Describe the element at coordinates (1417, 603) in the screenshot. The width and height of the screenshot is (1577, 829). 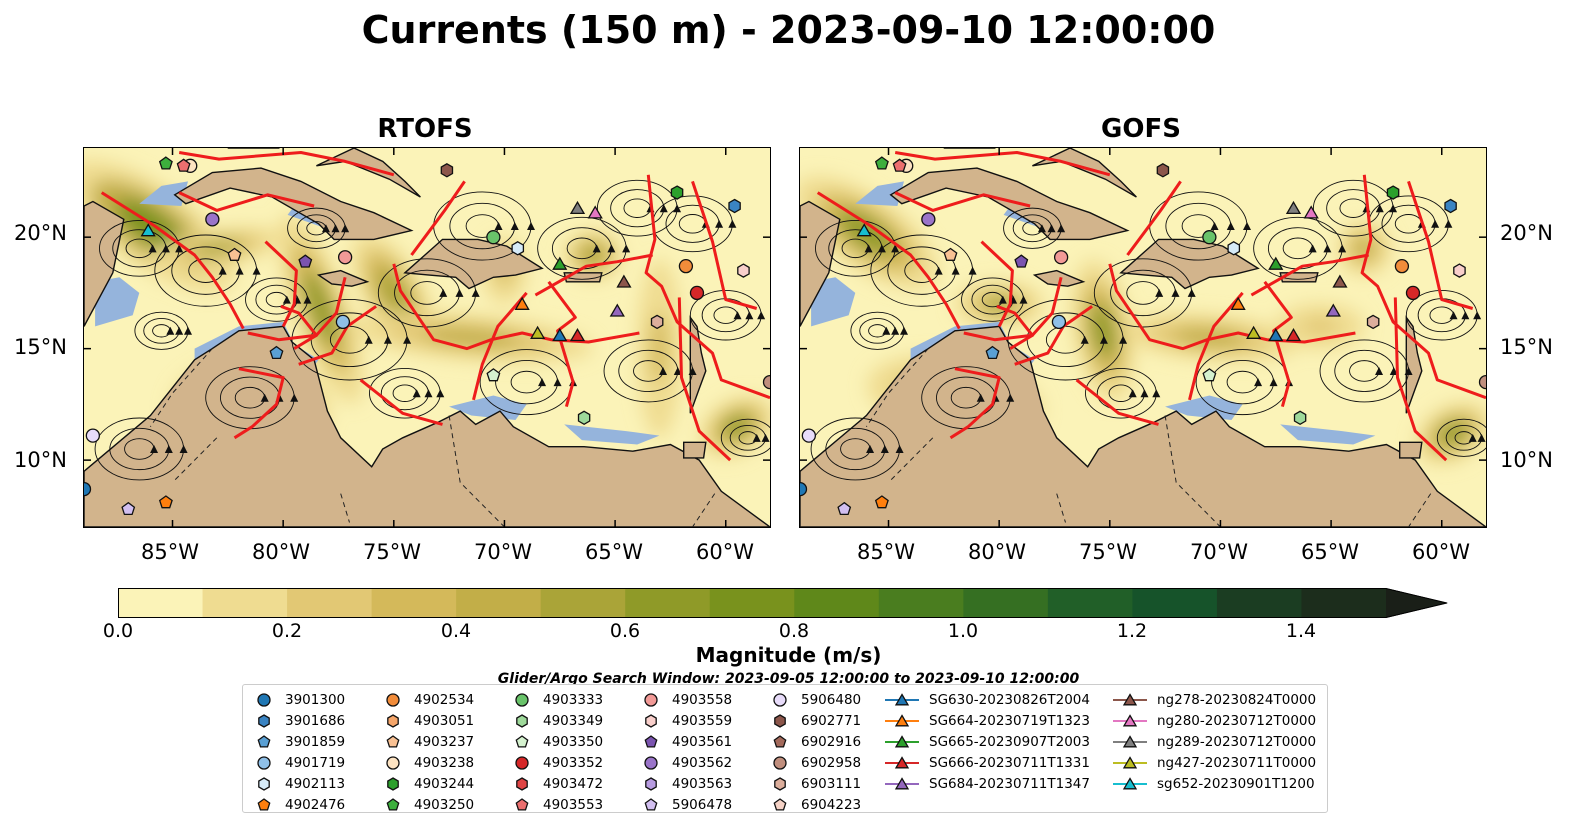
I see `colorbar-extend-arrow` at that location.